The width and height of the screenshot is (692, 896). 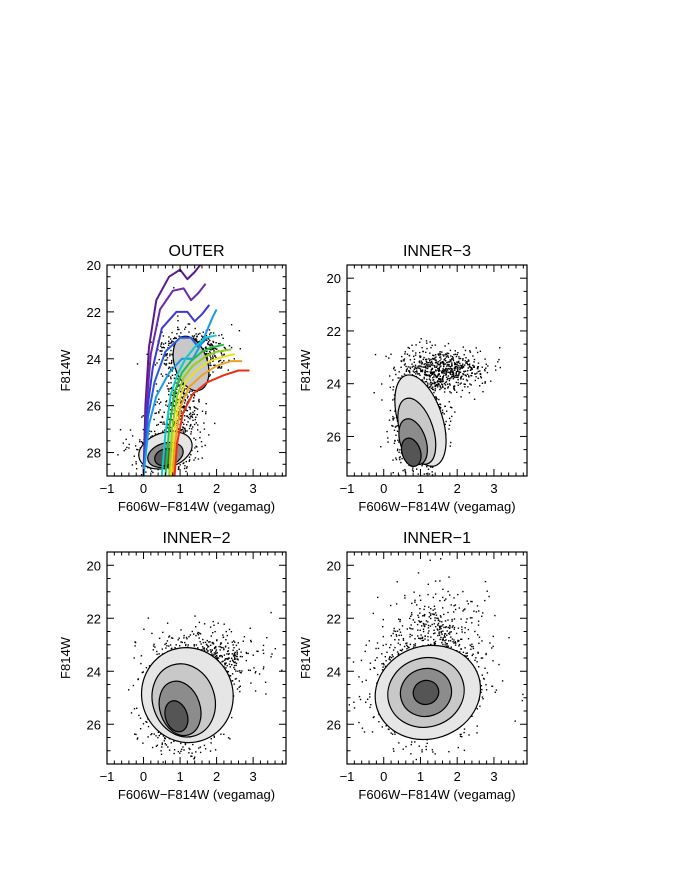 What do you see at coordinates (65, 370) in the screenshot?
I see `y-axis-label: F814W` at bounding box center [65, 370].